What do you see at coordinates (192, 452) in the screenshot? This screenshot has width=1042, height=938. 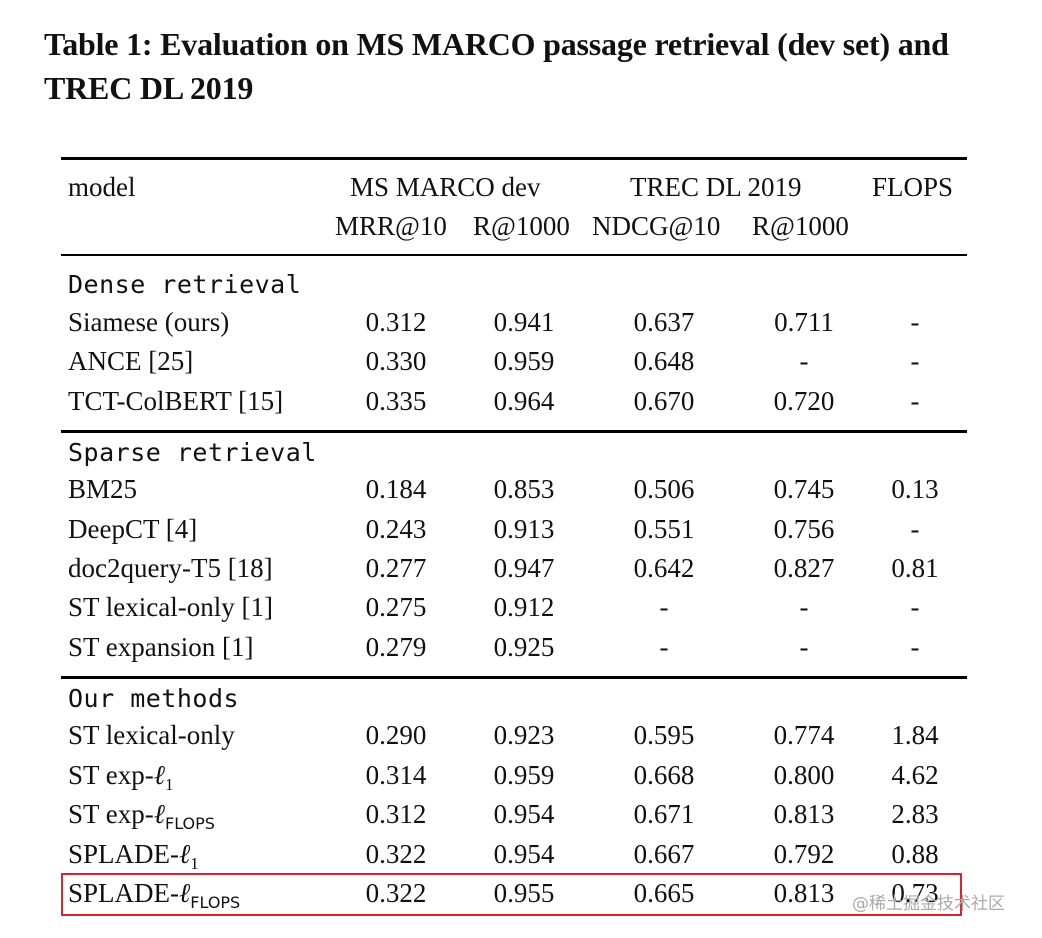 I see `section-title: Sparse retrieval` at bounding box center [192, 452].